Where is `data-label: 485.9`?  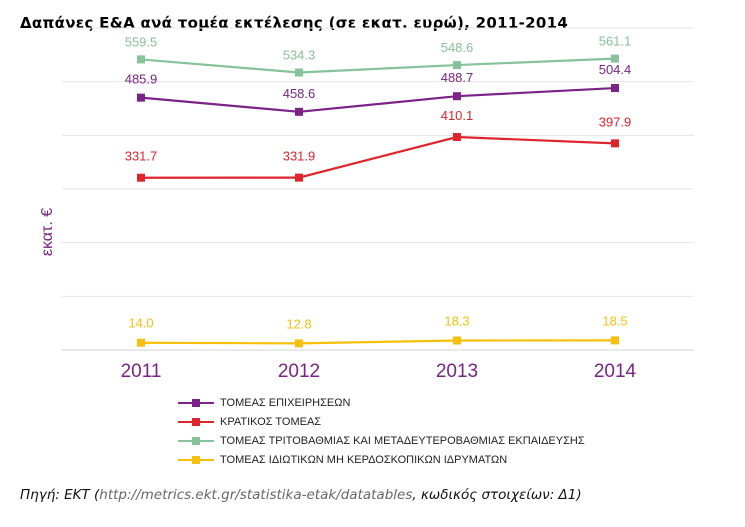
data-label: 485.9 is located at coordinates (141, 79).